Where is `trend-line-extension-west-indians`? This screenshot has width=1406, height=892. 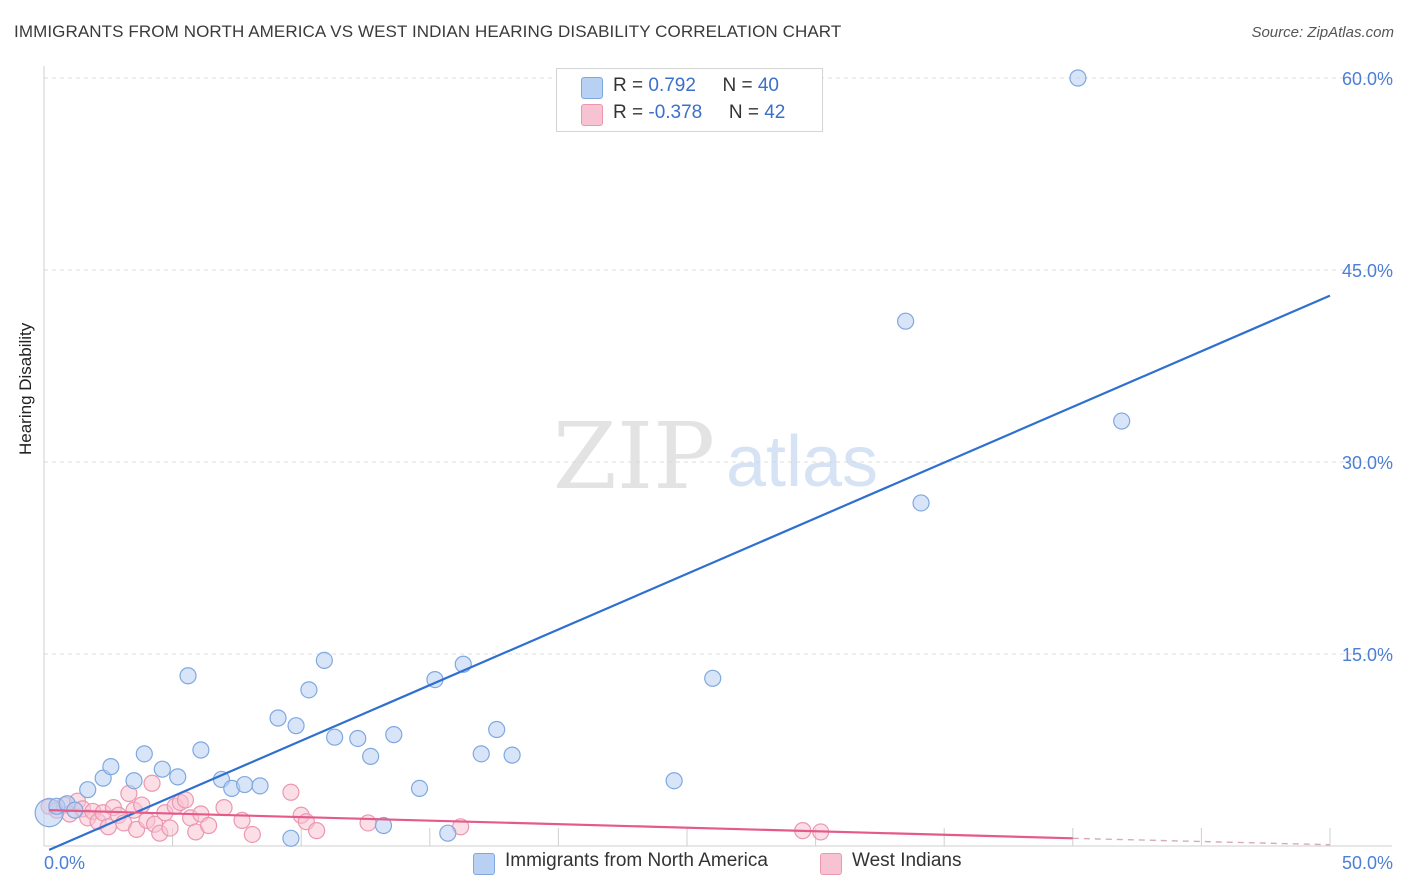 trend-line-extension-west-indians is located at coordinates (1201, 841).